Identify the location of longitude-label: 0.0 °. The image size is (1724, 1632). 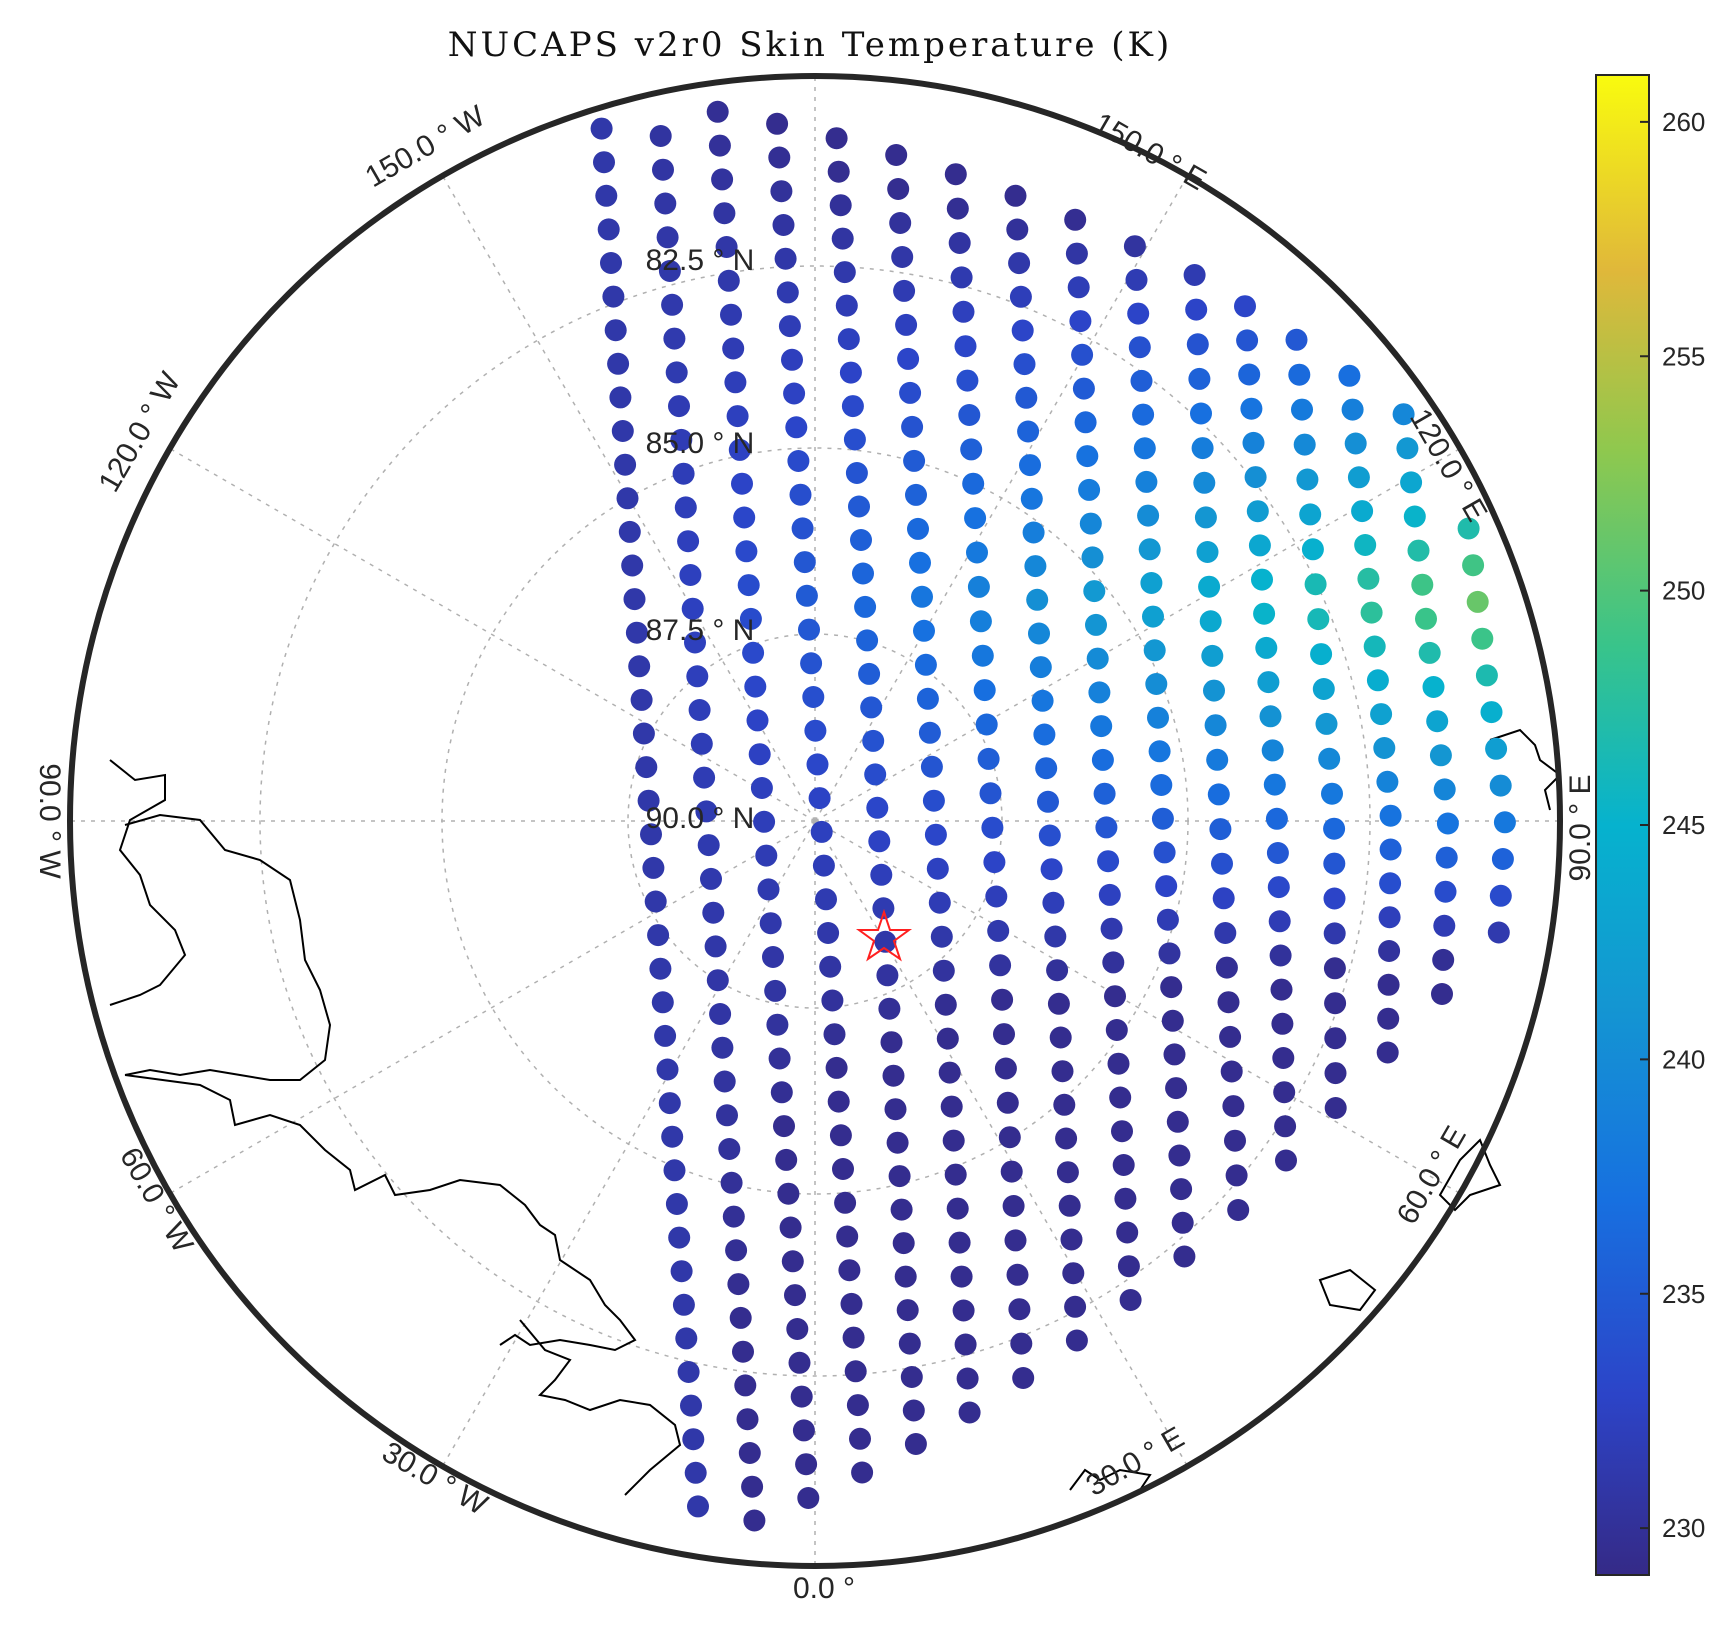
(824, 1588).